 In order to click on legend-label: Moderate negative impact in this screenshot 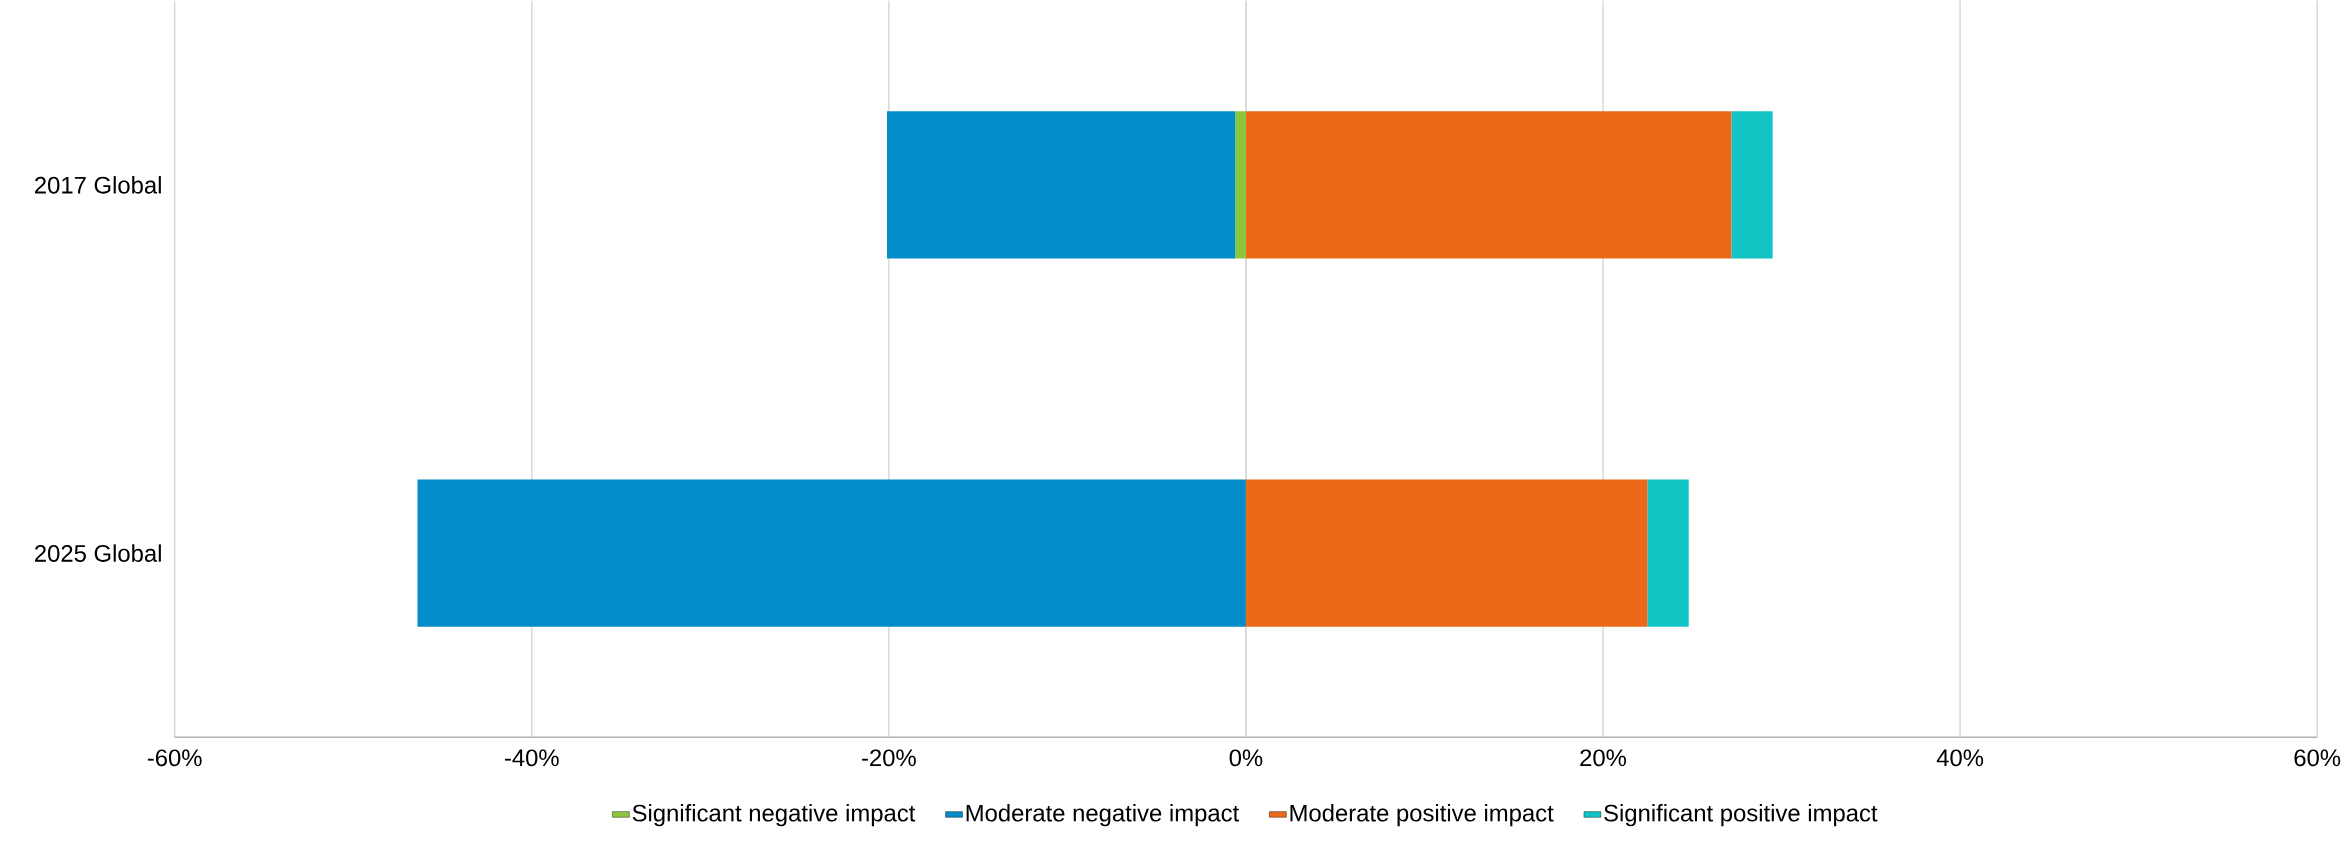, I will do `click(1103, 815)`.